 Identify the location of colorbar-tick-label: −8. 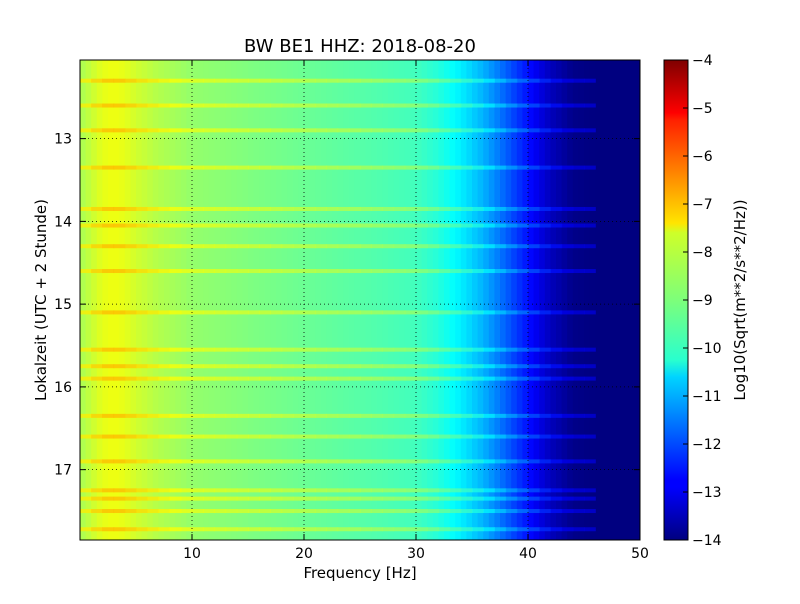
(702, 253).